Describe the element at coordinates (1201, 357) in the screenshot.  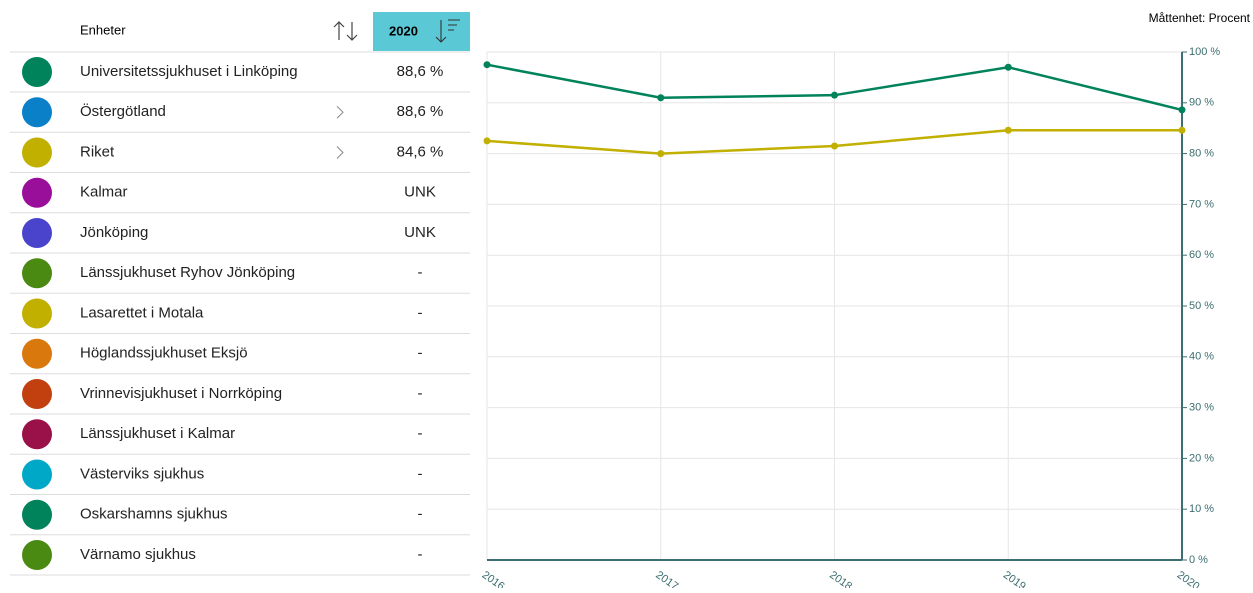
I see `y-tick-label: 40 %` at that location.